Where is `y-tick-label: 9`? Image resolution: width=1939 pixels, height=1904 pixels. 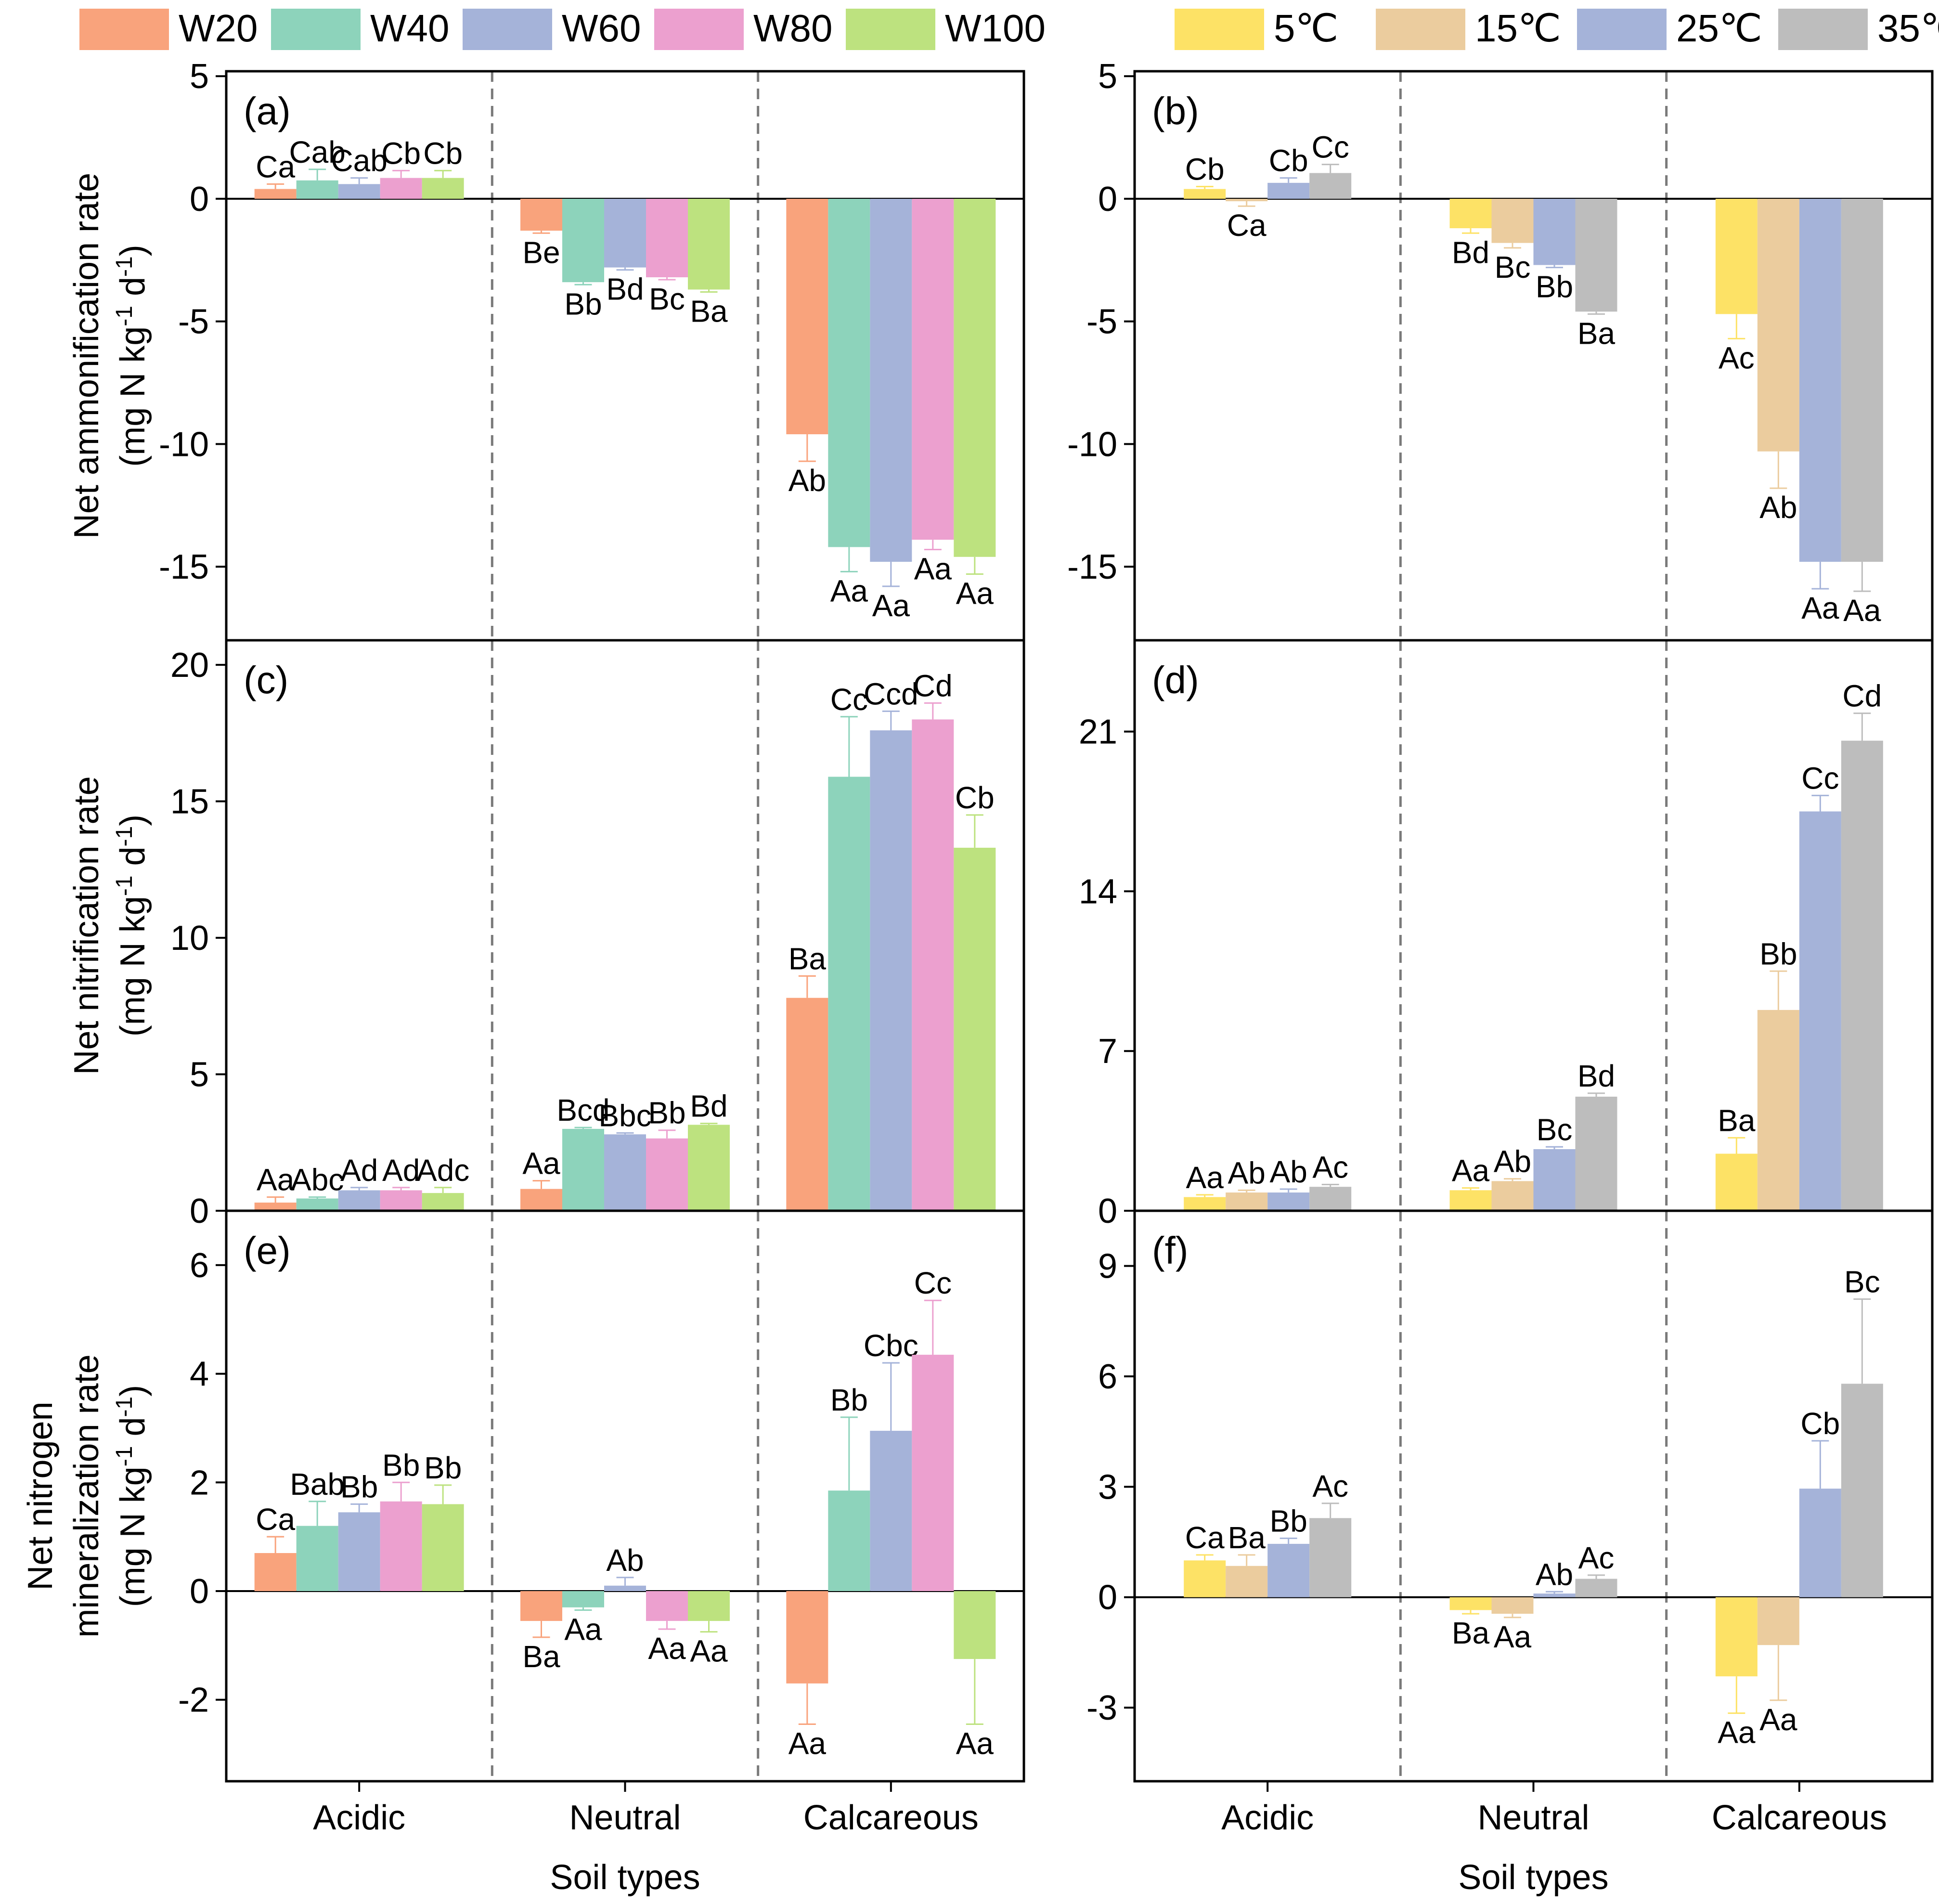
y-tick-label: 9 is located at coordinates (1107, 1266).